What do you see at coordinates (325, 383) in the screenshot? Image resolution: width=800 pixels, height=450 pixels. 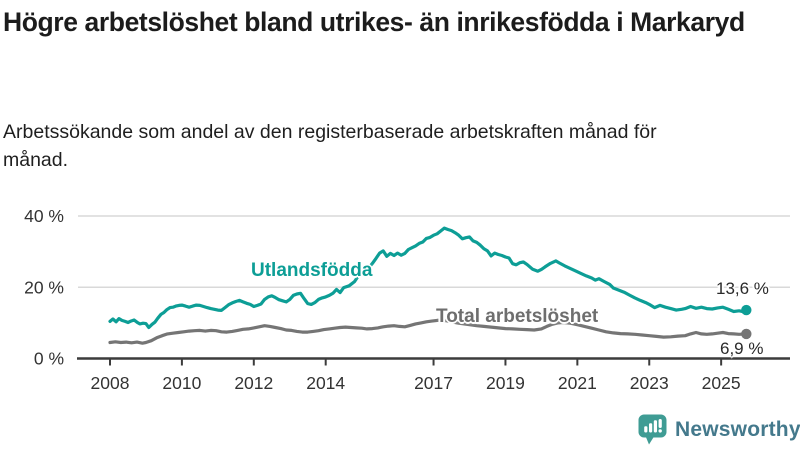 I see `x-tick-label: 2014` at bounding box center [325, 383].